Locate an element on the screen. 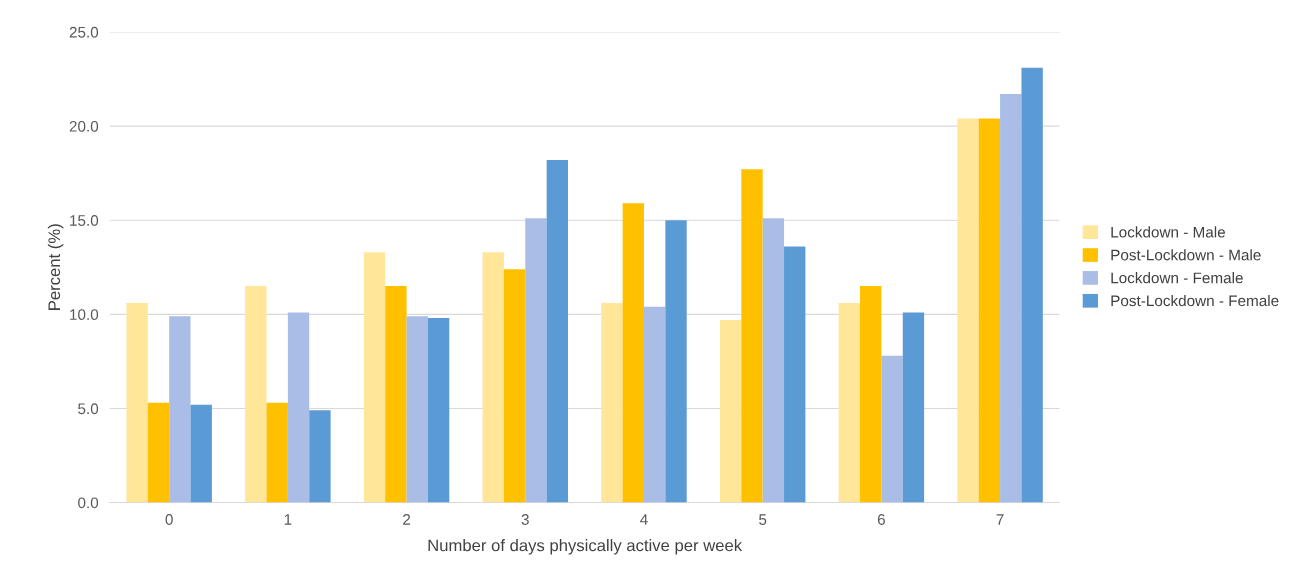  legend-label: Post-Lockdown - Male is located at coordinates (1186, 255).